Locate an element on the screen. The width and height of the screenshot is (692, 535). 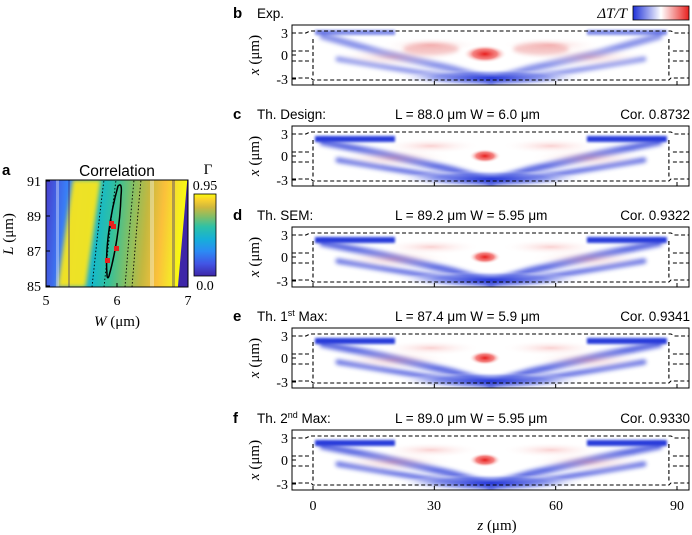
x-tick-6: 6 is located at coordinates (117, 301).